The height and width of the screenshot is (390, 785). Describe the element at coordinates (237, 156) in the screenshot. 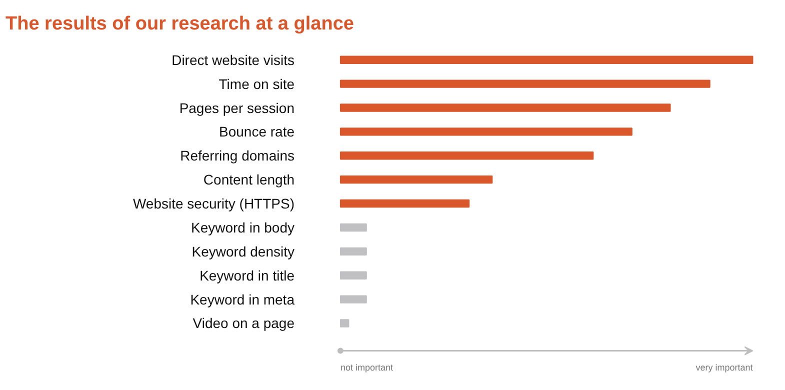

I see `y-tick-label: Referring domains` at that location.